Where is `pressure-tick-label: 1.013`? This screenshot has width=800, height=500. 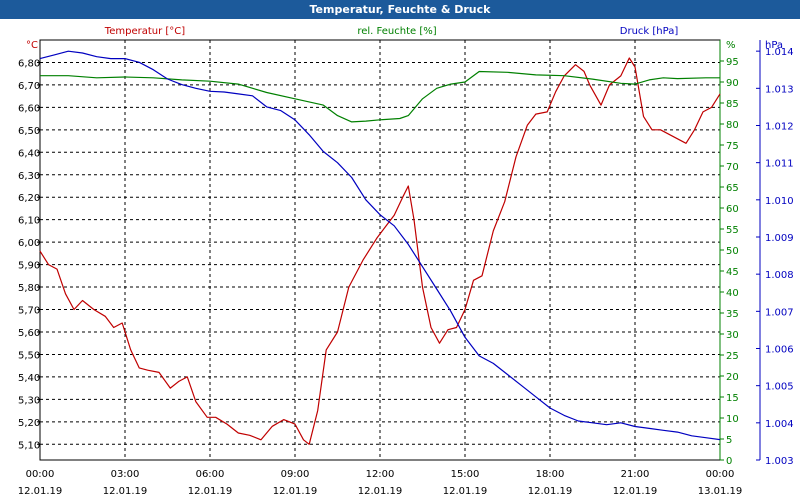 pressure-tick-label: 1.013 is located at coordinates (779, 89).